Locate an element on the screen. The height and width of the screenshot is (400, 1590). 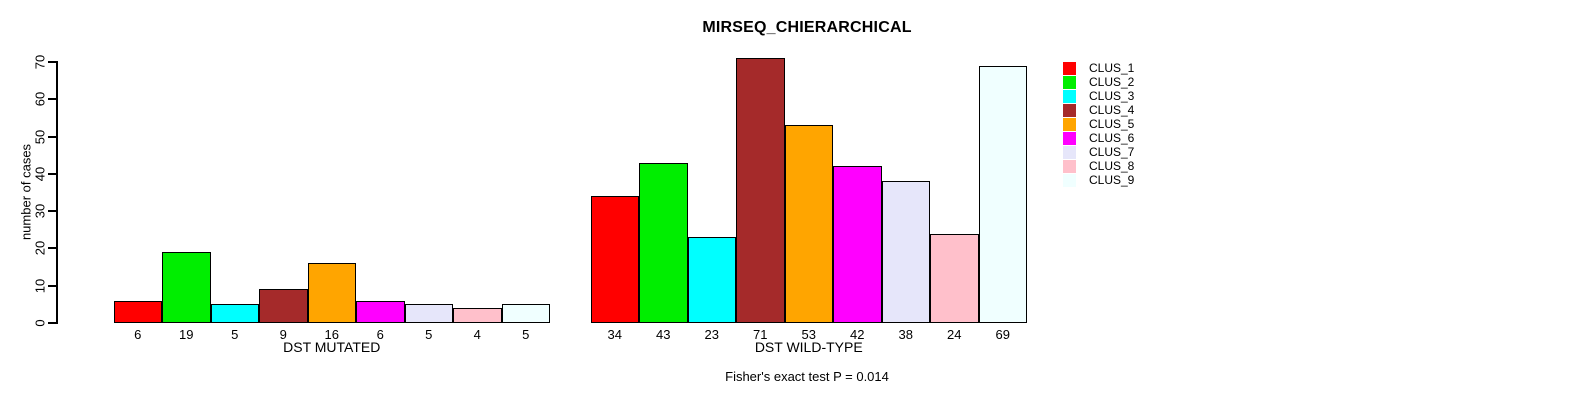
y-tick-label: 20 is located at coordinates (40, 248).